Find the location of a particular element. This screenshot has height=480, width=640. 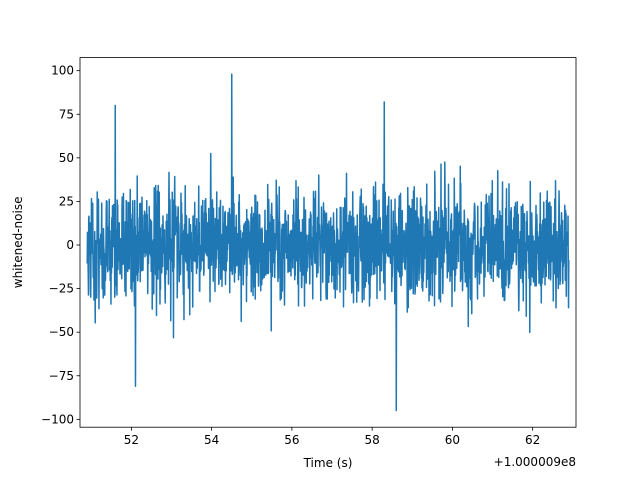

y-tick-label: 0 is located at coordinates (70, 245).